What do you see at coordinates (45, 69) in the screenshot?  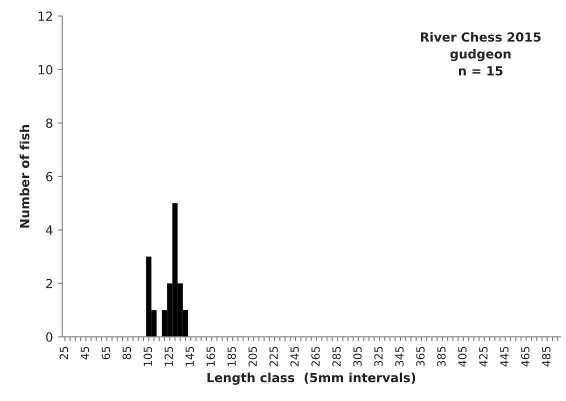 I see `y-tick-label: 10` at bounding box center [45, 69].